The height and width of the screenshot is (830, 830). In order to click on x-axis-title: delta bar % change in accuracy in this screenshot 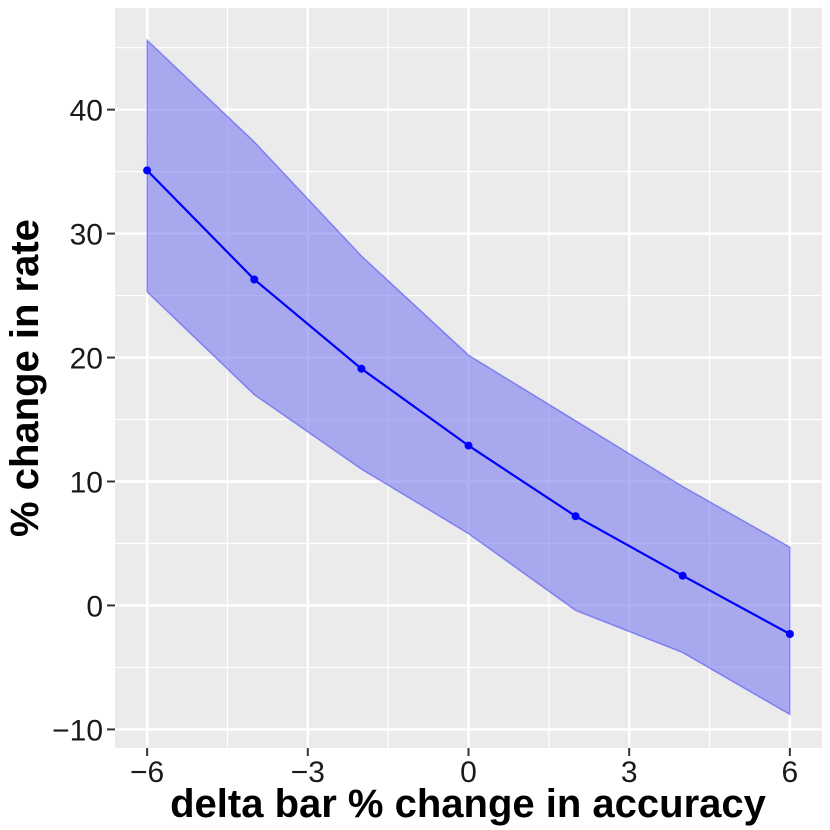, I will do `click(468, 804)`.